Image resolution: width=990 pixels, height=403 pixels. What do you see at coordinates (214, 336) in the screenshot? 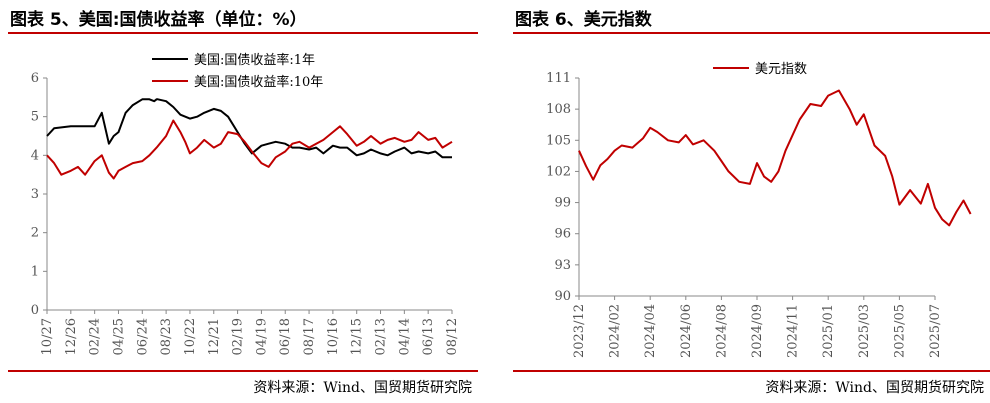
I see `x-tick-label: 12/21` at bounding box center [214, 336].